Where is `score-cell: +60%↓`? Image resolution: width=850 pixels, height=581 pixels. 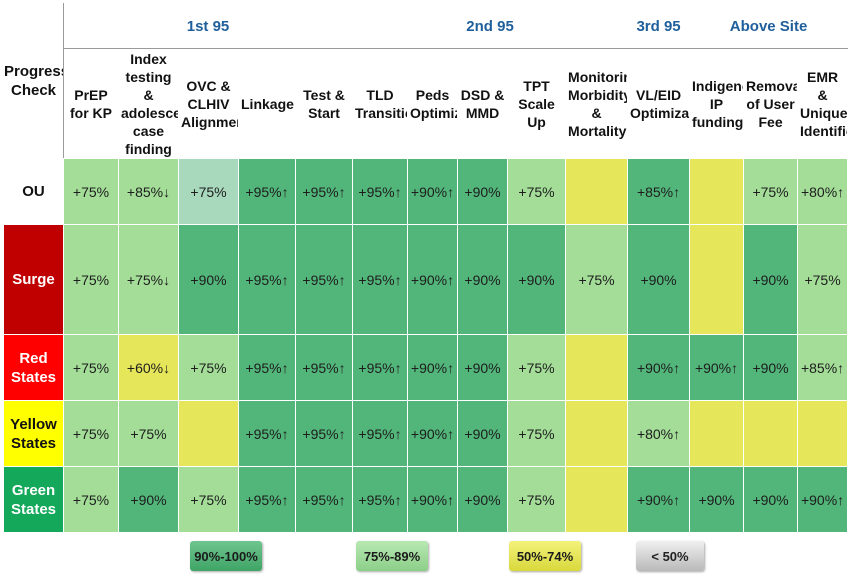
score-cell: +60%↓ is located at coordinates (148, 367).